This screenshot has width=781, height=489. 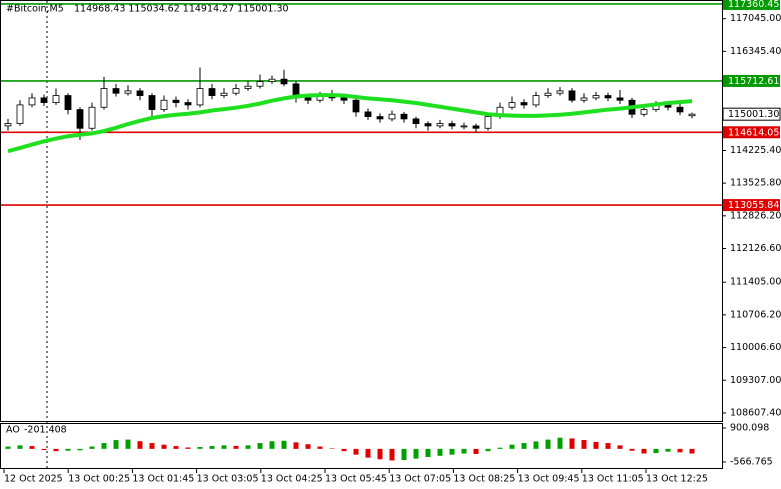 I want to click on ao-value: -201.408, so click(x=45, y=430).